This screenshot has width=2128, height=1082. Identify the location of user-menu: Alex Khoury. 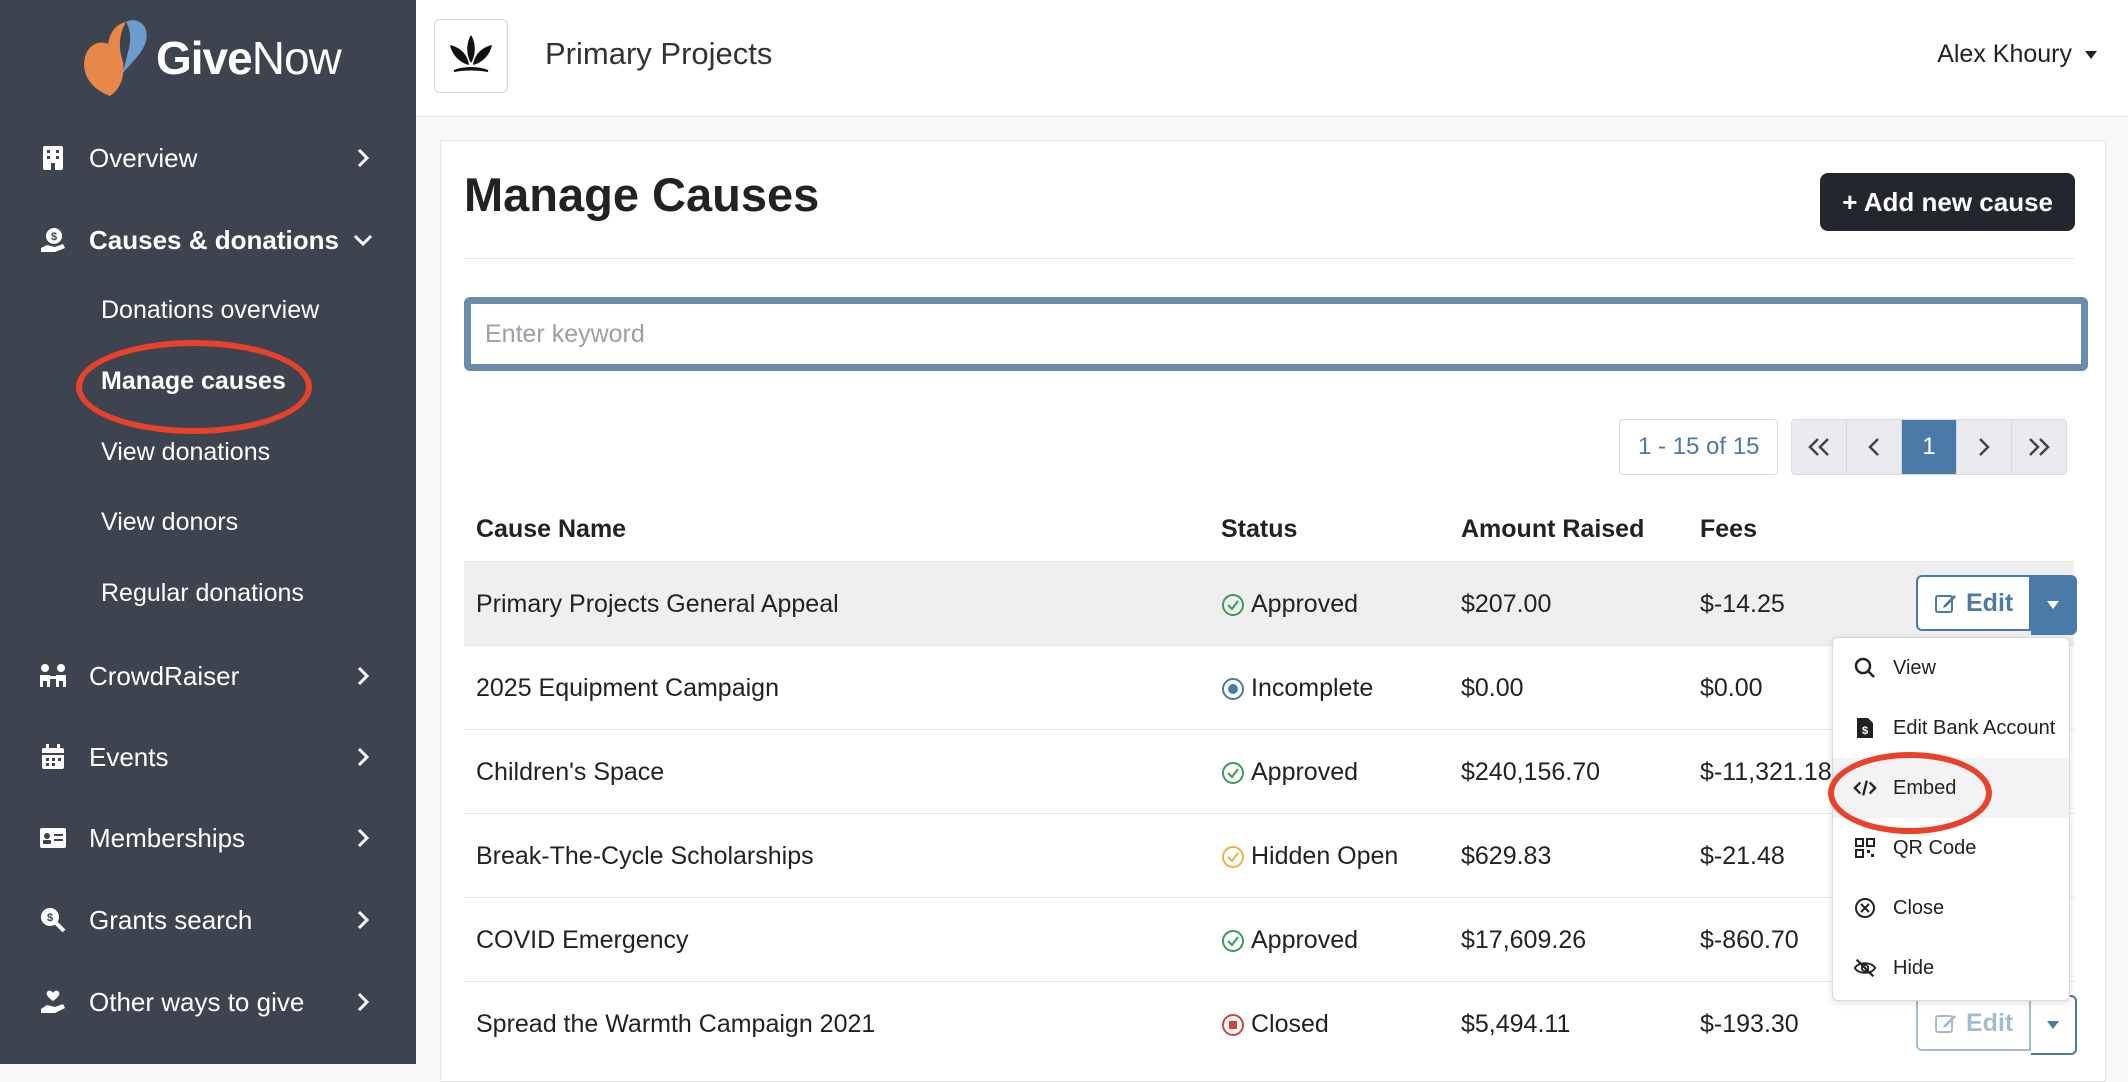
(2017, 54).